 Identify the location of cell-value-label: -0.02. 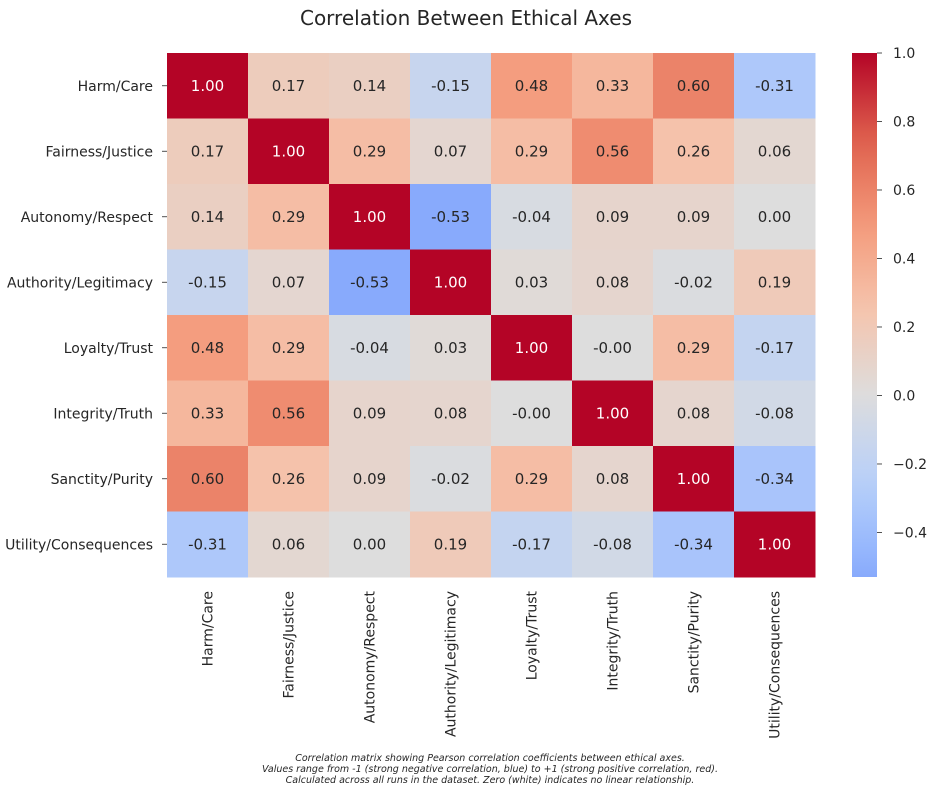
(450, 479).